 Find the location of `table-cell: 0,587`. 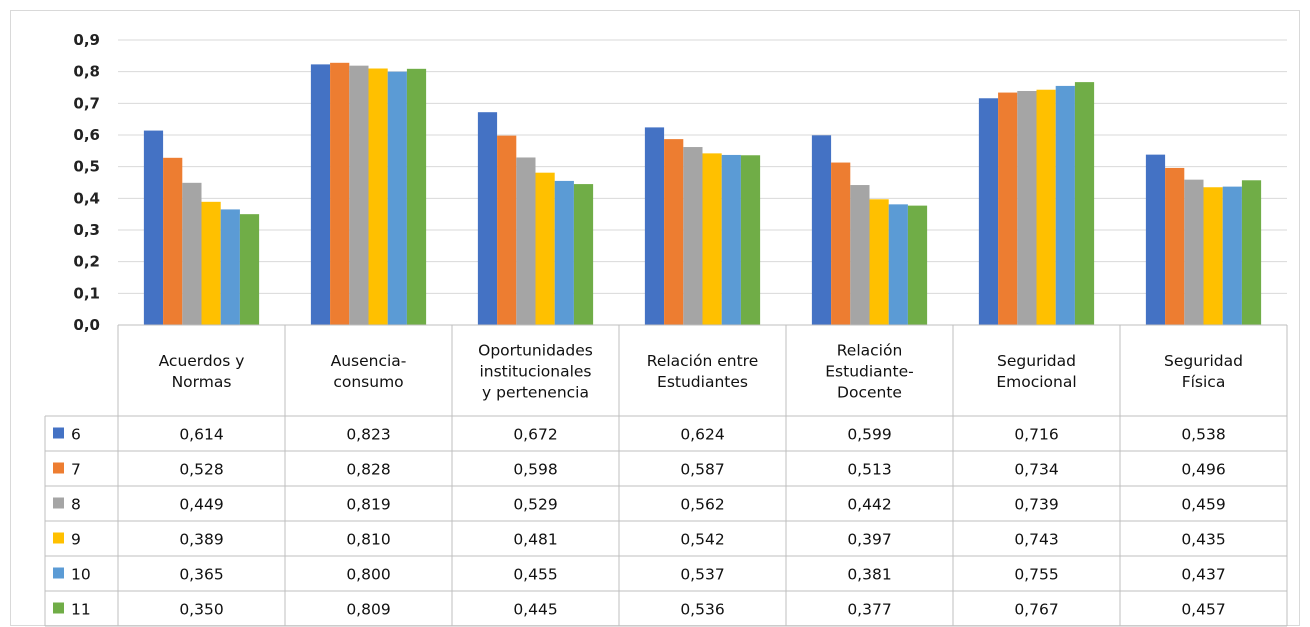

table-cell: 0,587 is located at coordinates (702, 470).